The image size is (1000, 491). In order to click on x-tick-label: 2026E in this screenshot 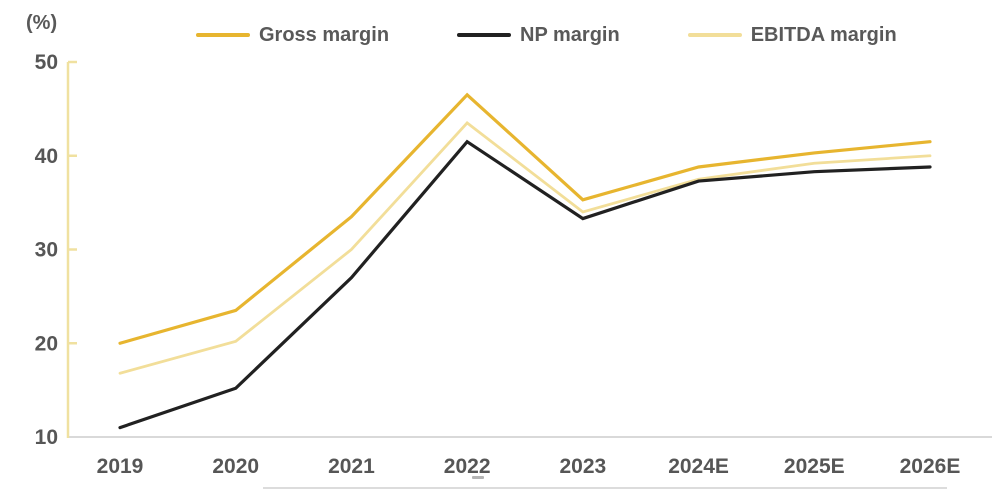, I will do `click(930, 466)`.